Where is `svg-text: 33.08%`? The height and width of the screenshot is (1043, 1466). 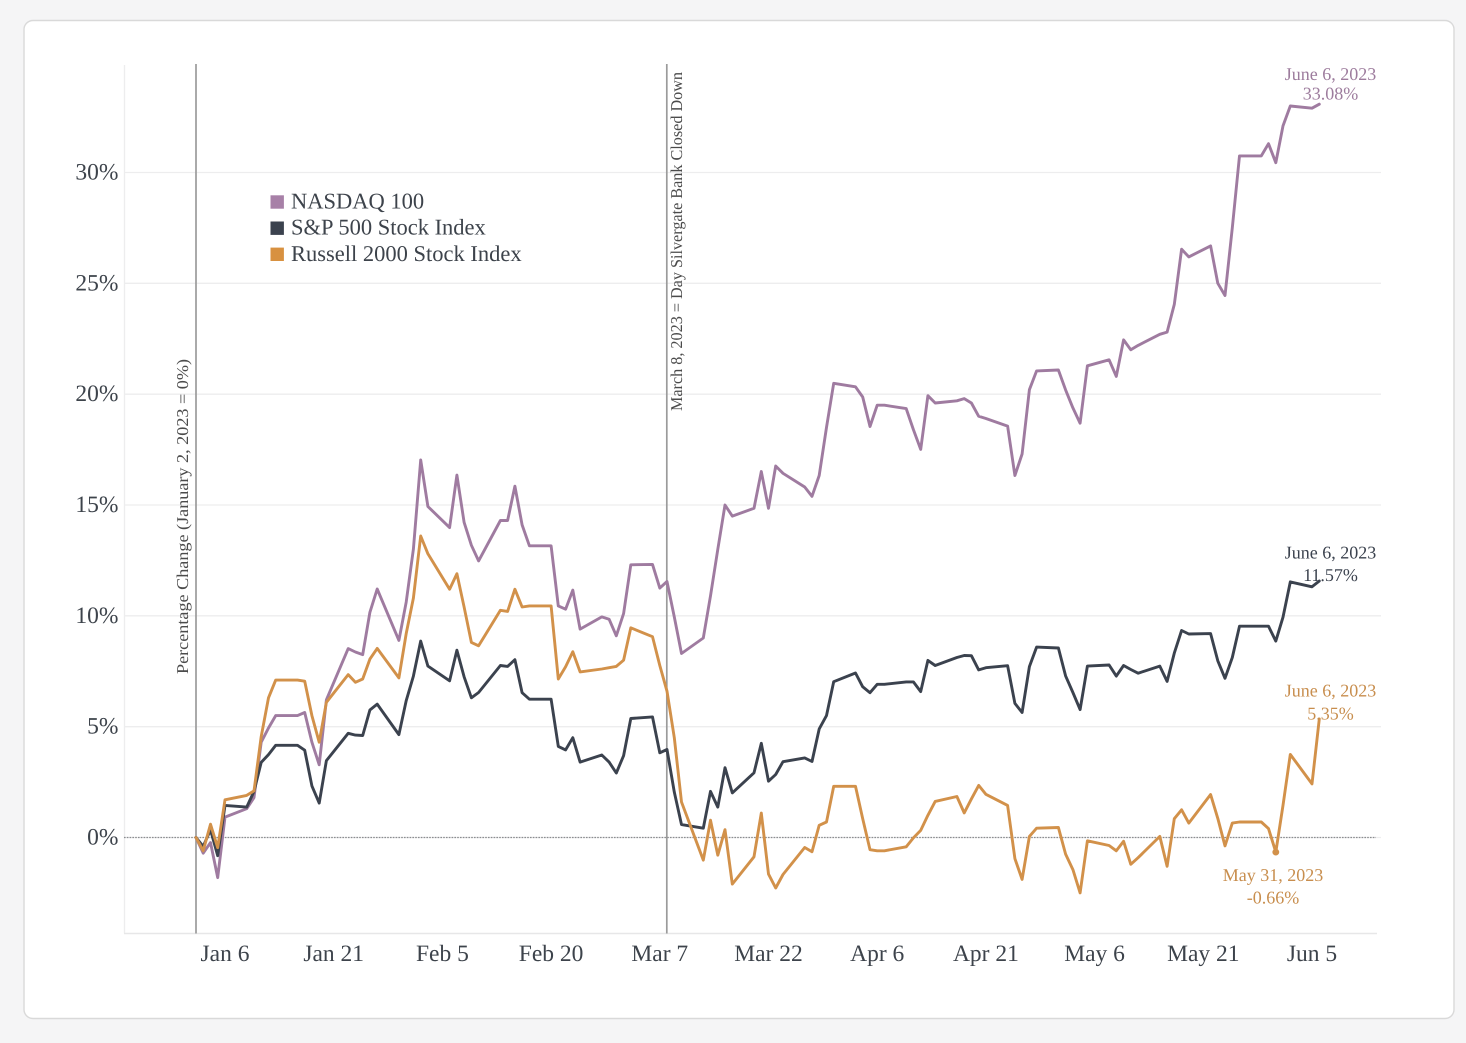
svg-text: 33.08% is located at coordinates (1331, 94).